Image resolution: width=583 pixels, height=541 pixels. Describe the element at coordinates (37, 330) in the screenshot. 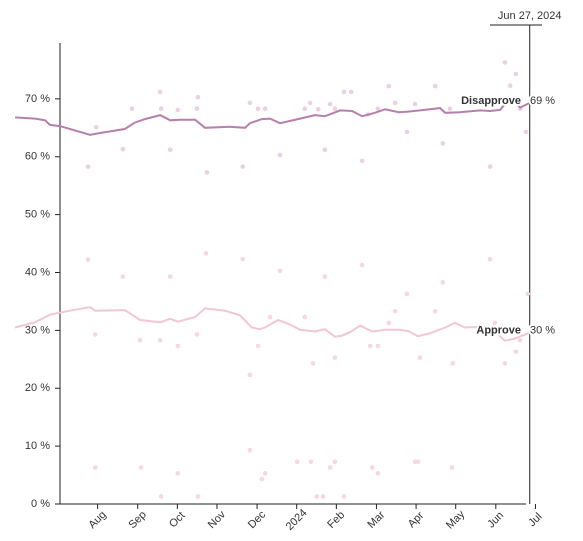

I see `y-tick-label: 30 %` at that location.